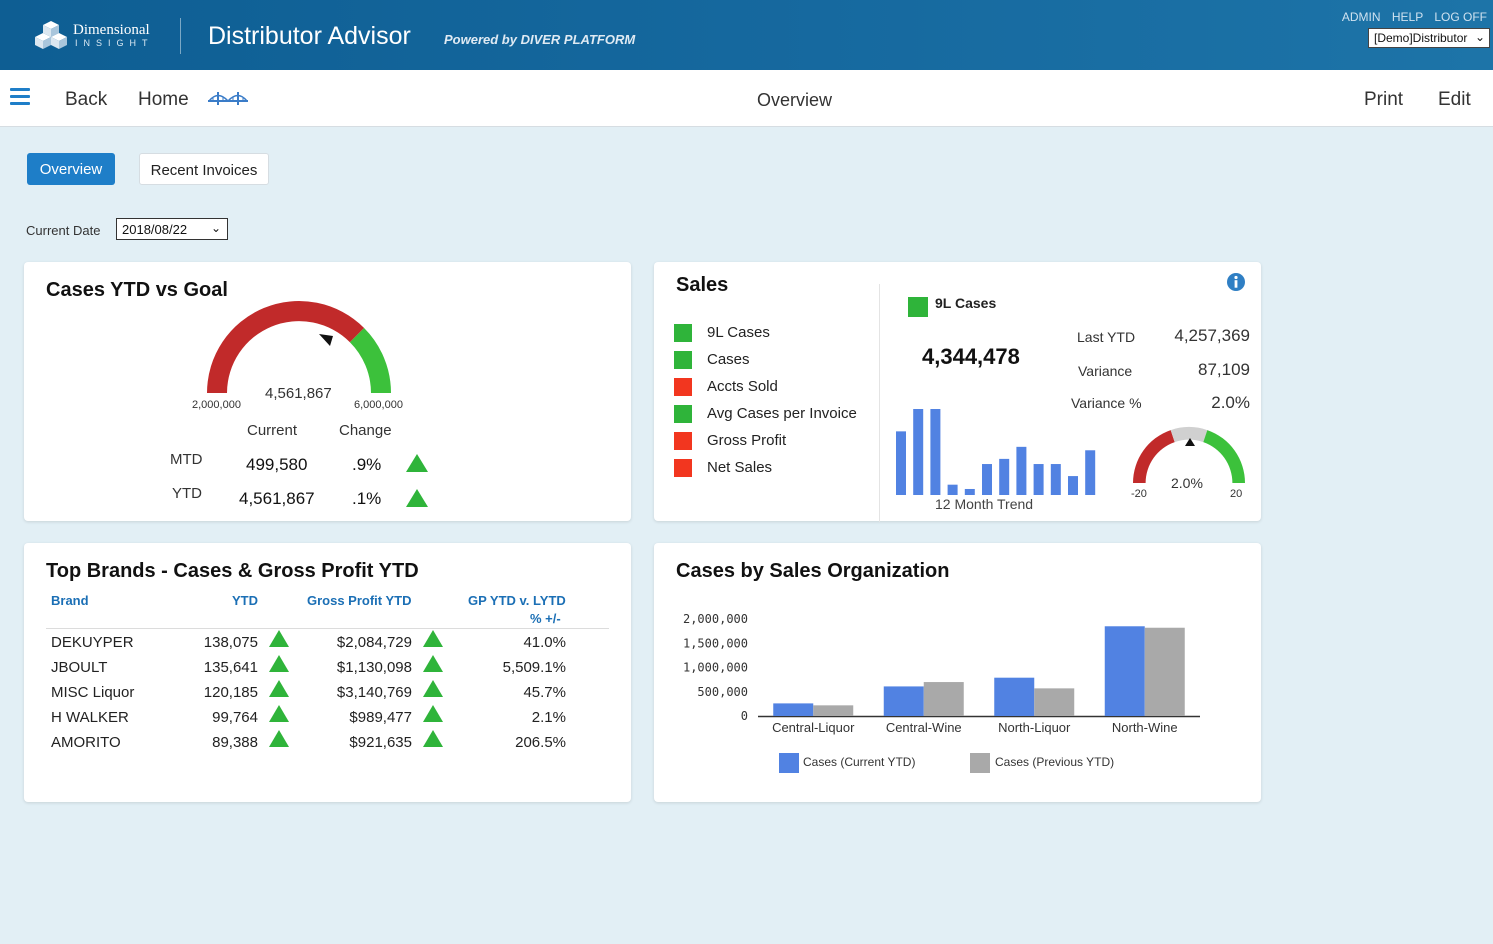 The height and width of the screenshot is (944, 1493). I want to click on gauge-green-arc, so click(370, 360).